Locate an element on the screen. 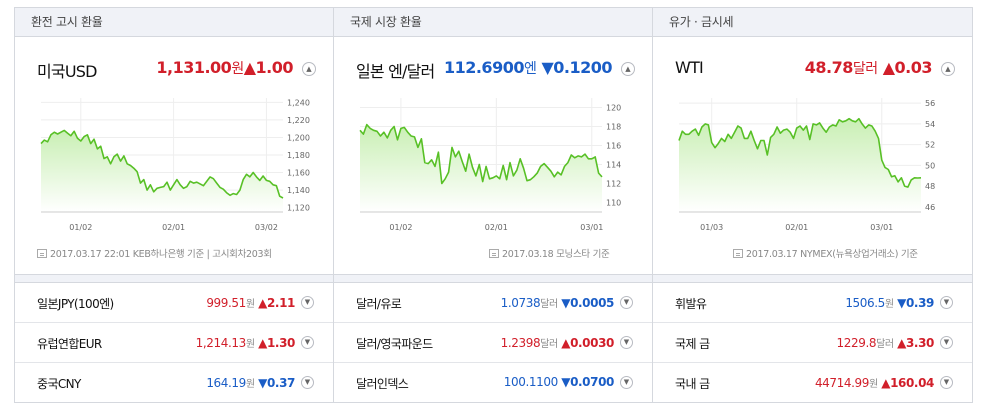 The height and width of the screenshot is (420, 990). list-item: 국내 금 44714.99원 ▲160.04 ▼ is located at coordinates (812, 383).